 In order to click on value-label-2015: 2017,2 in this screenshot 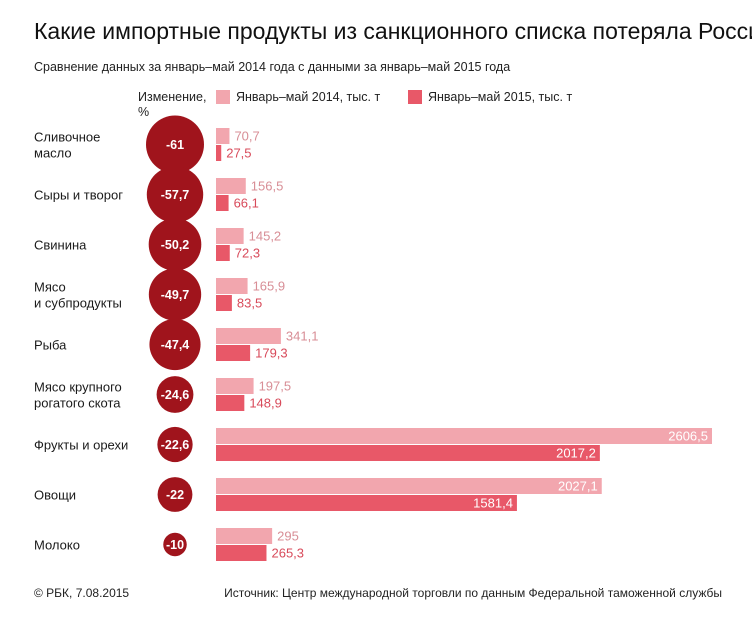, I will do `click(576, 453)`.